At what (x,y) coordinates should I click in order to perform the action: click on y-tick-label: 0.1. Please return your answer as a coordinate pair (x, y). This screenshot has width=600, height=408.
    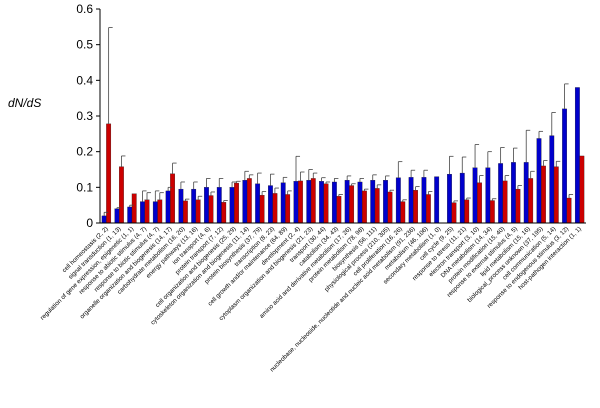
    Looking at the image, I should click on (84, 187).